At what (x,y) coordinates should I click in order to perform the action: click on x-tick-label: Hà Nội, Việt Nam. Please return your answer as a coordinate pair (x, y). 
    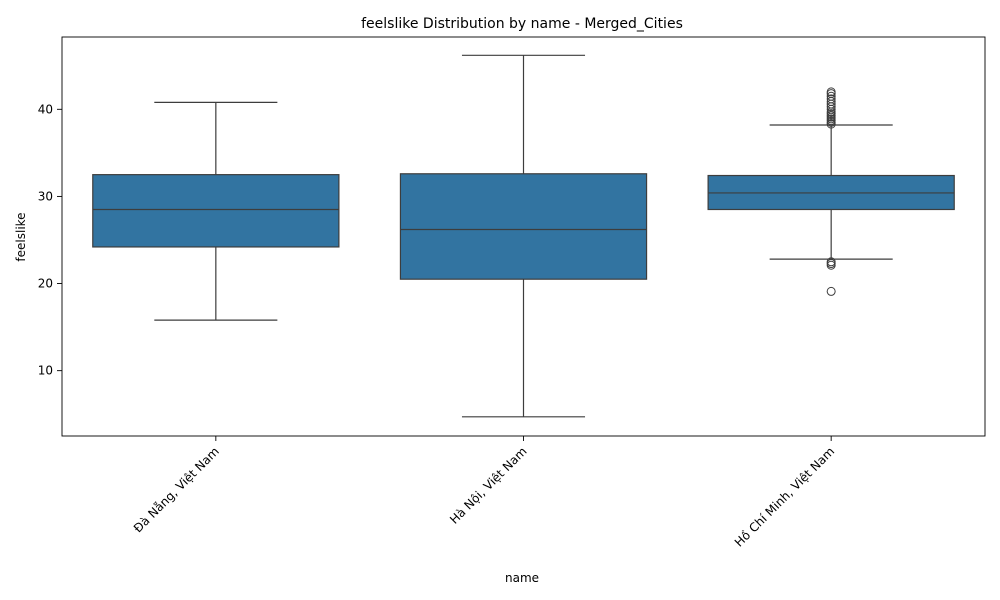
    Looking at the image, I should click on (488, 485).